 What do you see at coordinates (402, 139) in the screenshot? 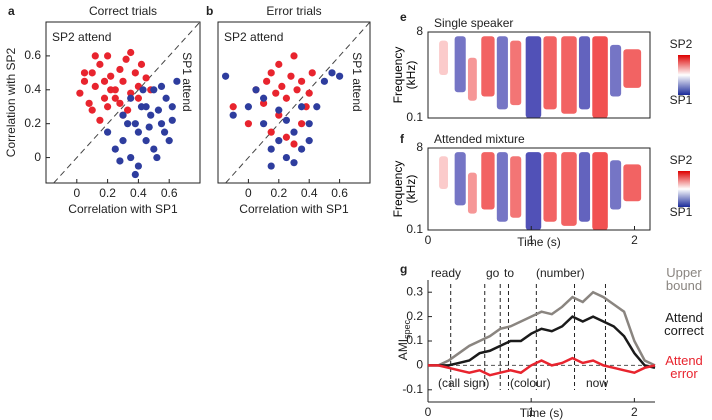
I see `panel-letter: f` at bounding box center [402, 139].